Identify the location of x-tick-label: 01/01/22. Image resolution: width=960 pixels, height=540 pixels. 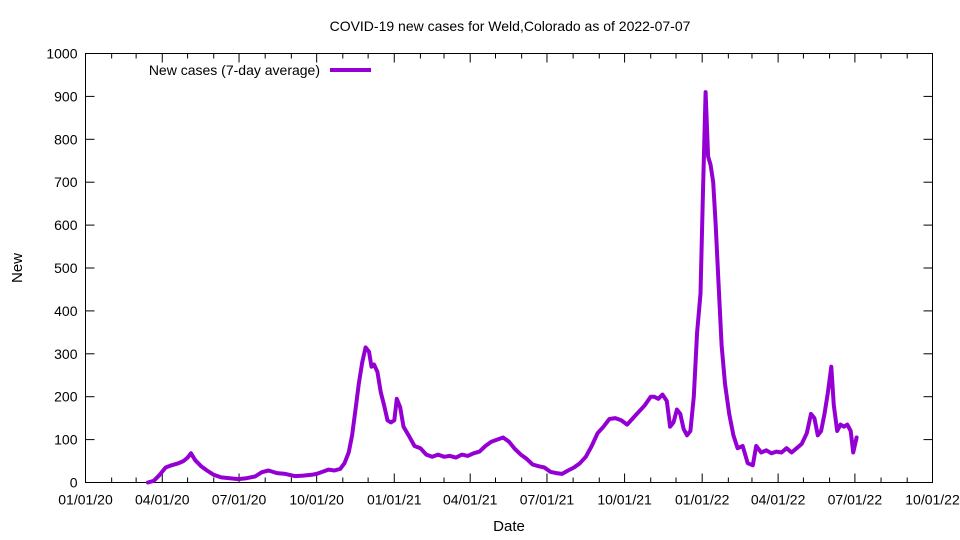
(702, 500).